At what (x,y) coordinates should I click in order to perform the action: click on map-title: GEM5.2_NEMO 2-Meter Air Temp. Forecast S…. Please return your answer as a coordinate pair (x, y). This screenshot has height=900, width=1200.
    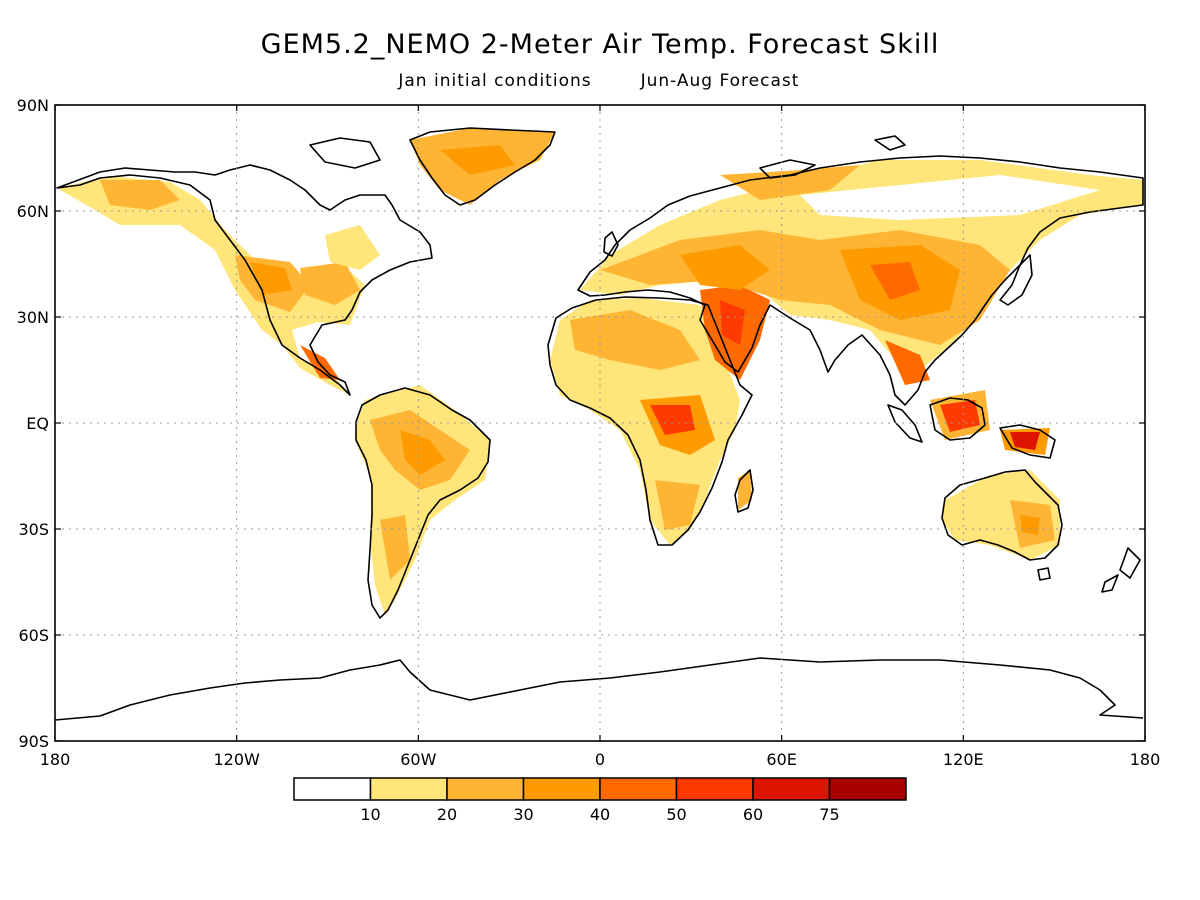
    Looking at the image, I should click on (600, 44).